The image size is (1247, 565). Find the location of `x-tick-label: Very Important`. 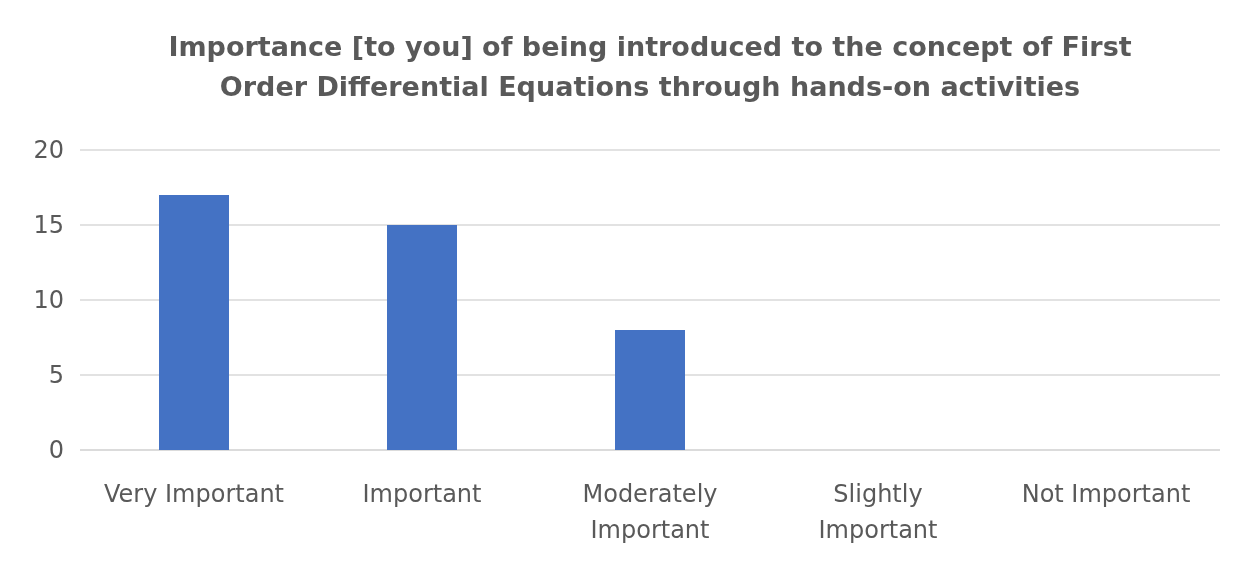

x-tick-label: Very Important is located at coordinates (194, 494).